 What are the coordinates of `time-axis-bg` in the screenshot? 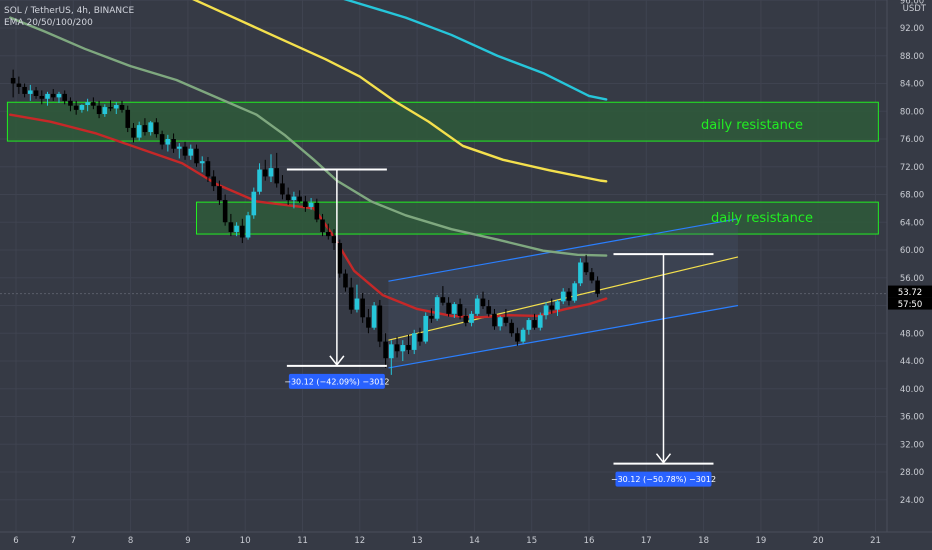 It's located at (466, 541).